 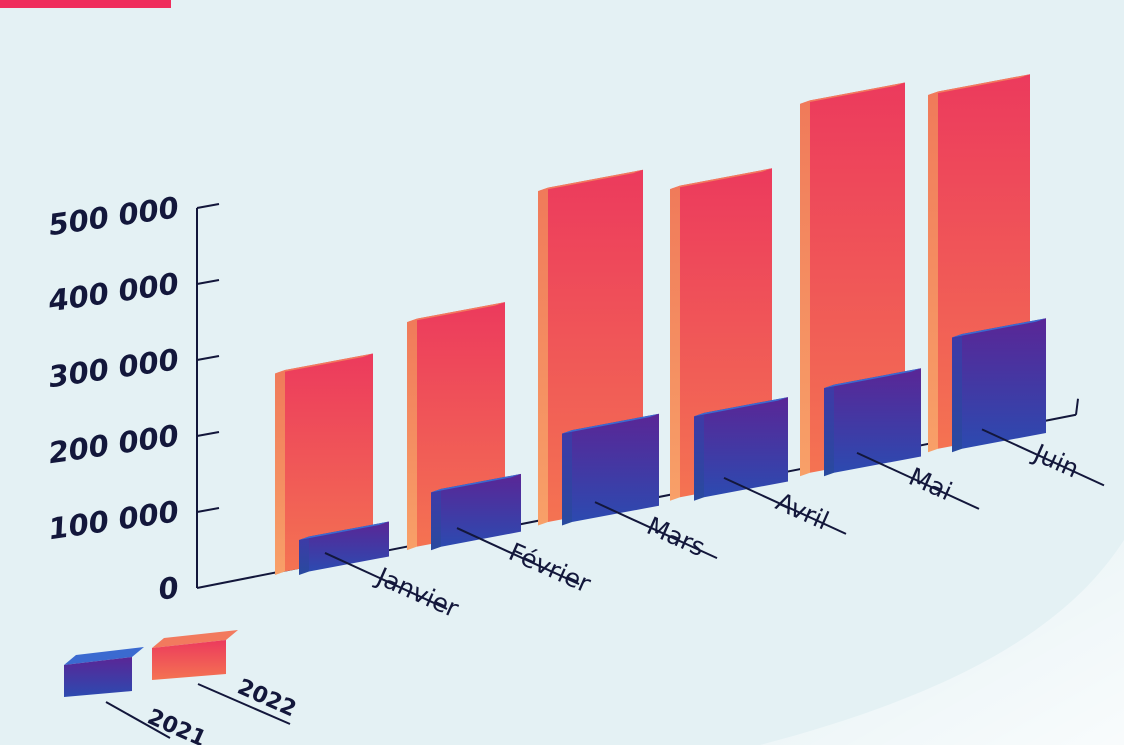 I want to click on legend-swatch-2021-top, so click(x=104, y=656).